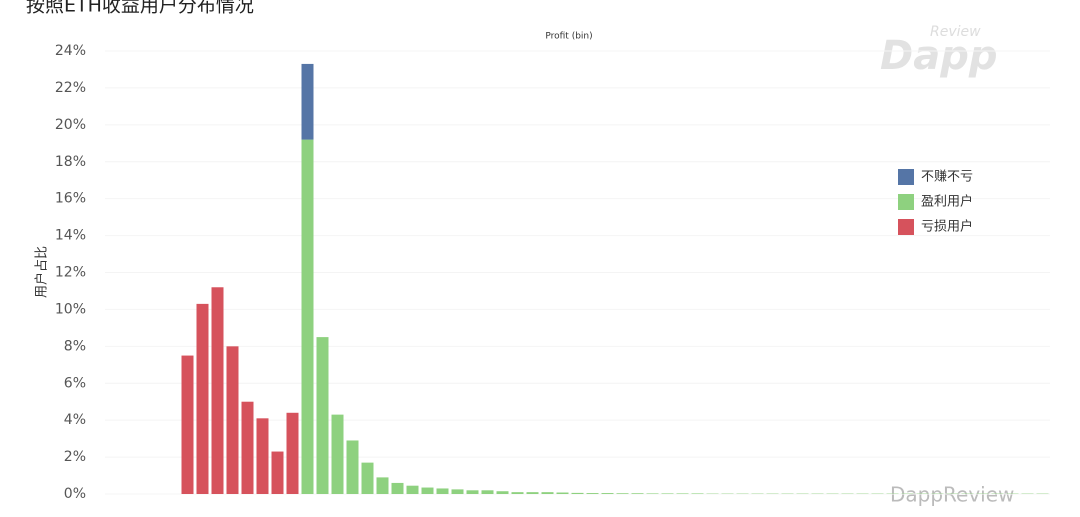 The width and height of the screenshot is (1080, 517). What do you see at coordinates (70, 199) in the screenshot?
I see `y-tick-label: 16%` at bounding box center [70, 199].